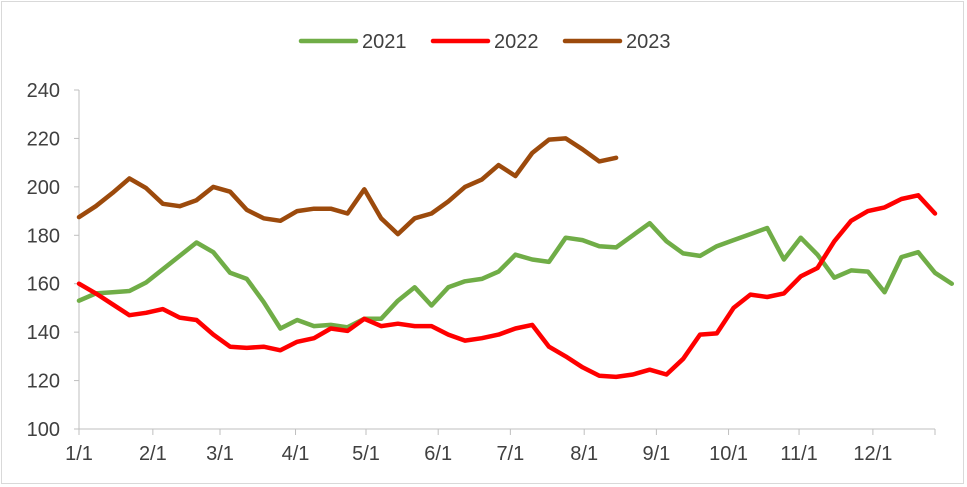 This screenshot has width=967, height=487. What do you see at coordinates (438, 454) in the screenshot?
I see `x-tick-label: 6/1` at bounding box center [438, 454].